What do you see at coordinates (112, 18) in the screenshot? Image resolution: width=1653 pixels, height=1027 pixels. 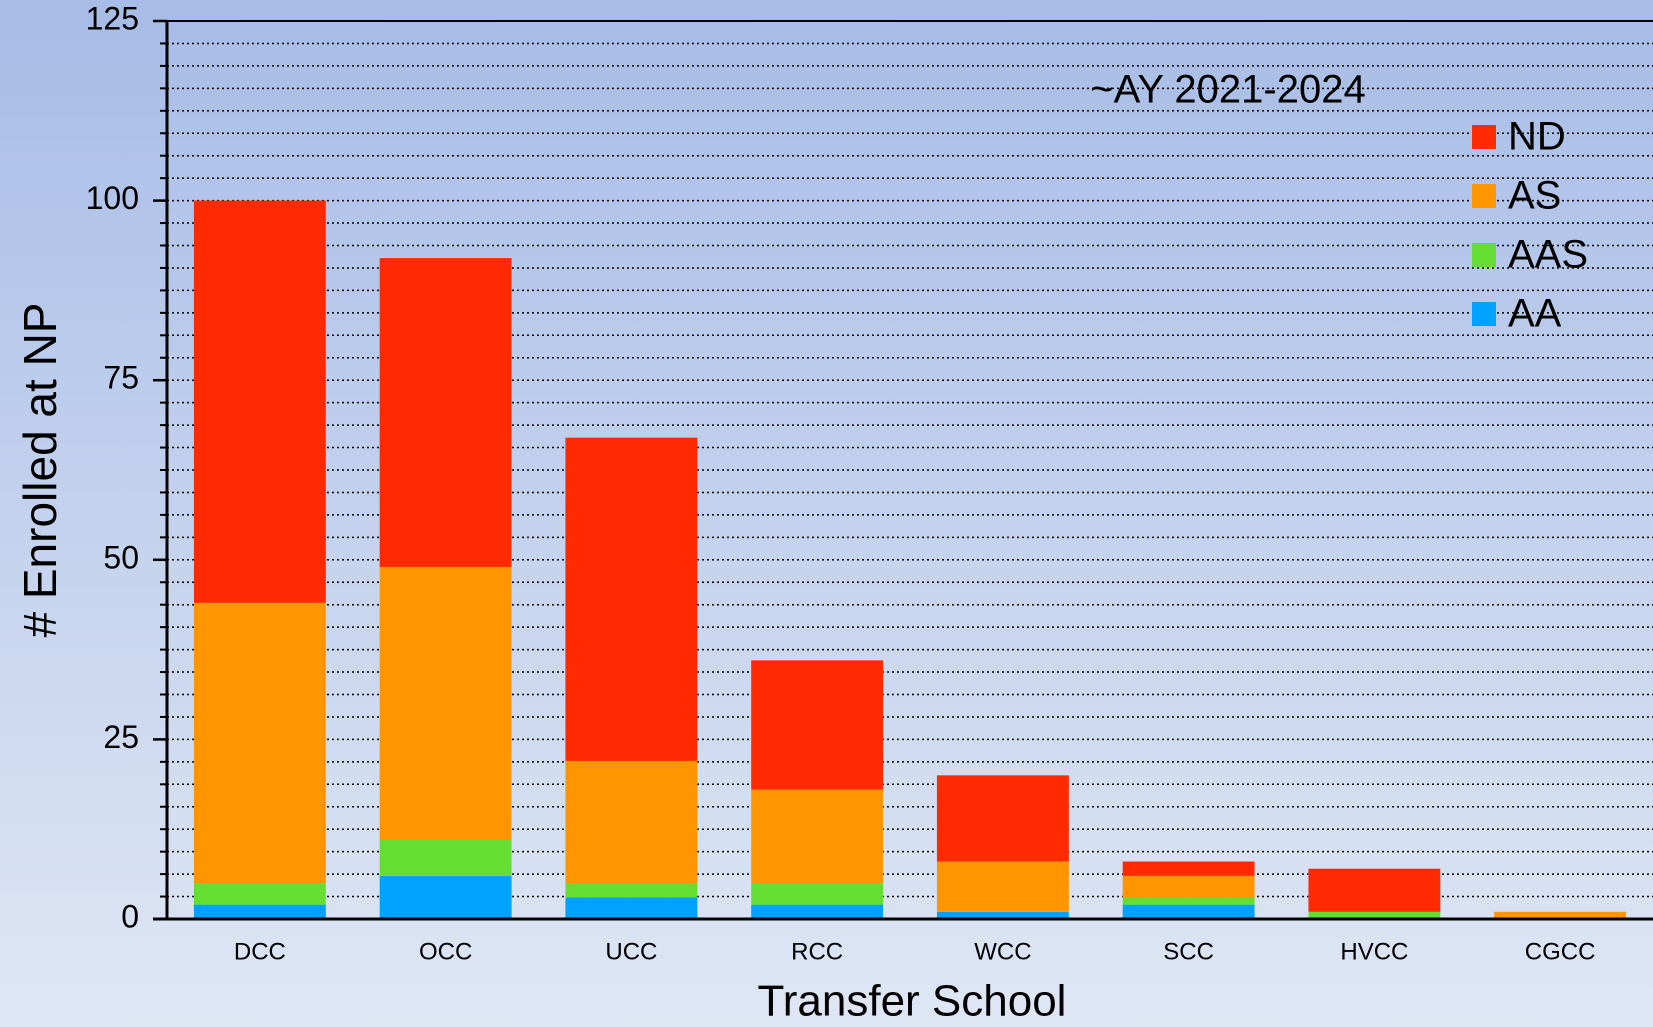 I see `y-tick-label: 125` at bounding box center [112, 18].